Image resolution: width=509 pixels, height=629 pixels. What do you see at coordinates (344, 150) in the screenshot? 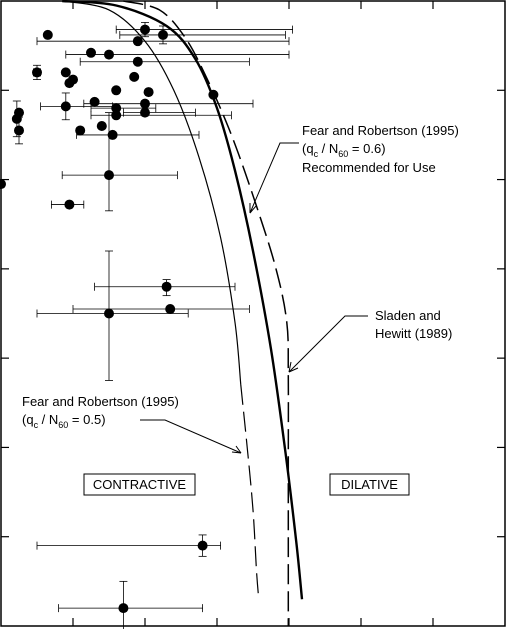
I see `fr06-label-line2: (qc / N60 = 0.6)` at bounding box center [344, 150].